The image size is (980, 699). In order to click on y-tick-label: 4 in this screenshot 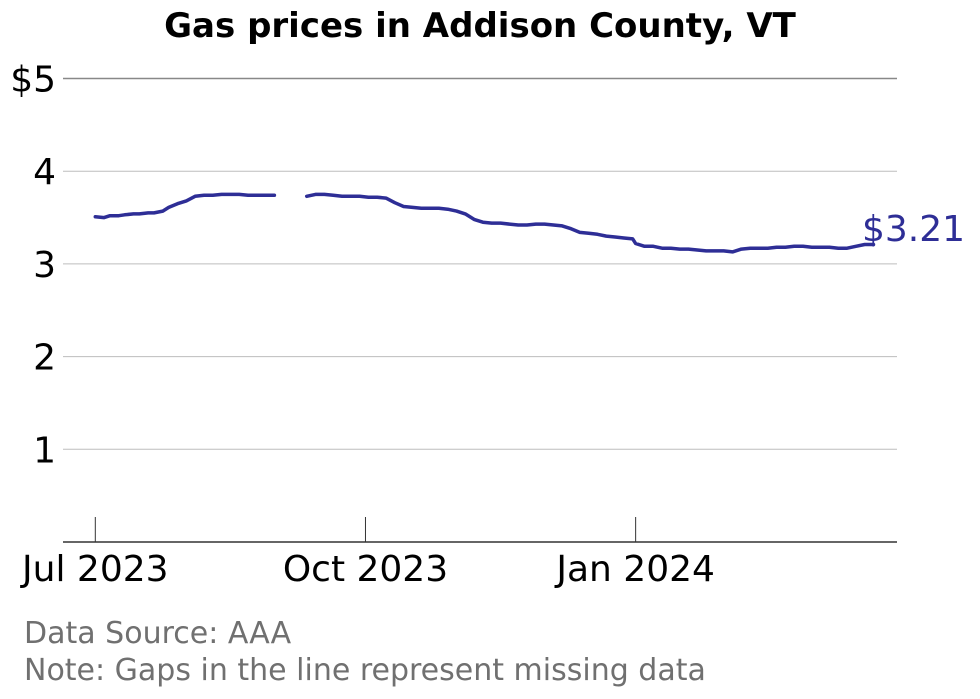, I will do `click(44, 172)`.